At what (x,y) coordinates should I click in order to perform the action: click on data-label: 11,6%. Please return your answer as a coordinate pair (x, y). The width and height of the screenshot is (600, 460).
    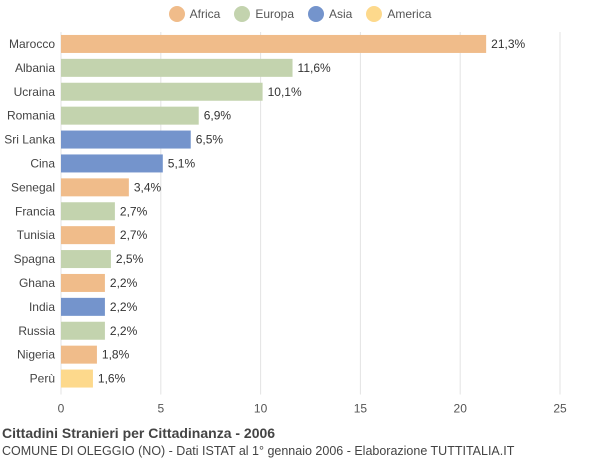
    Looking at the image, I should click on (314, 68).